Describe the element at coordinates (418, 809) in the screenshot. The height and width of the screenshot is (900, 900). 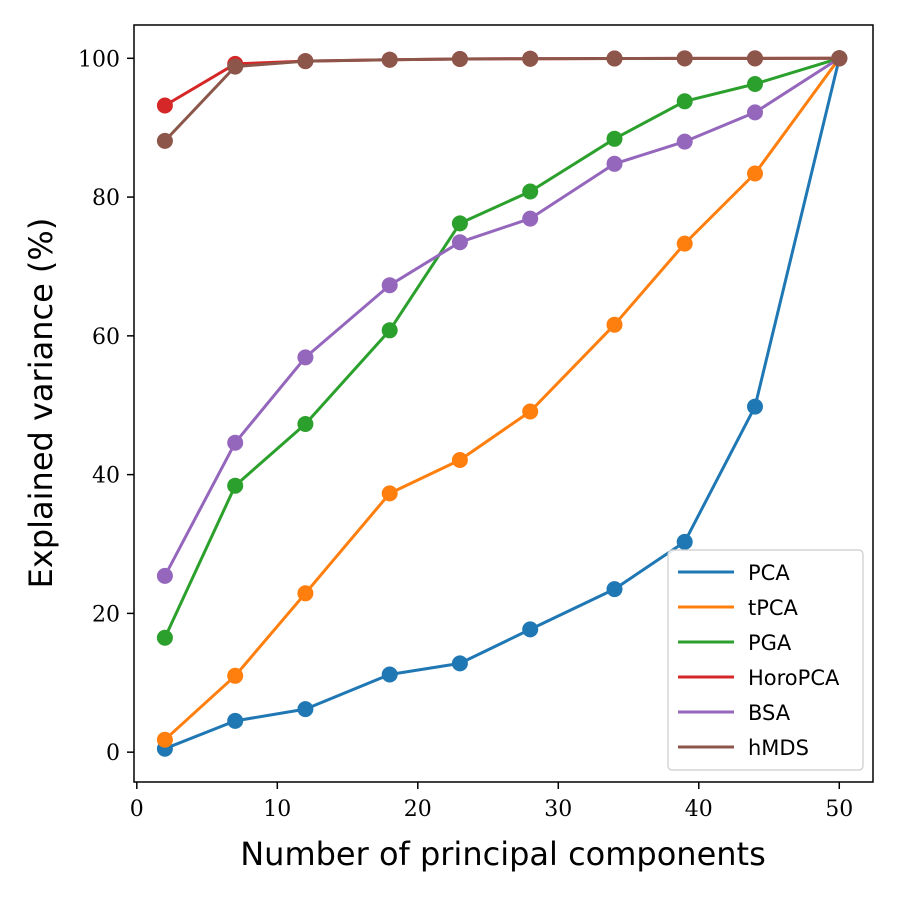
I see `x-tick-label: 20` at that location.